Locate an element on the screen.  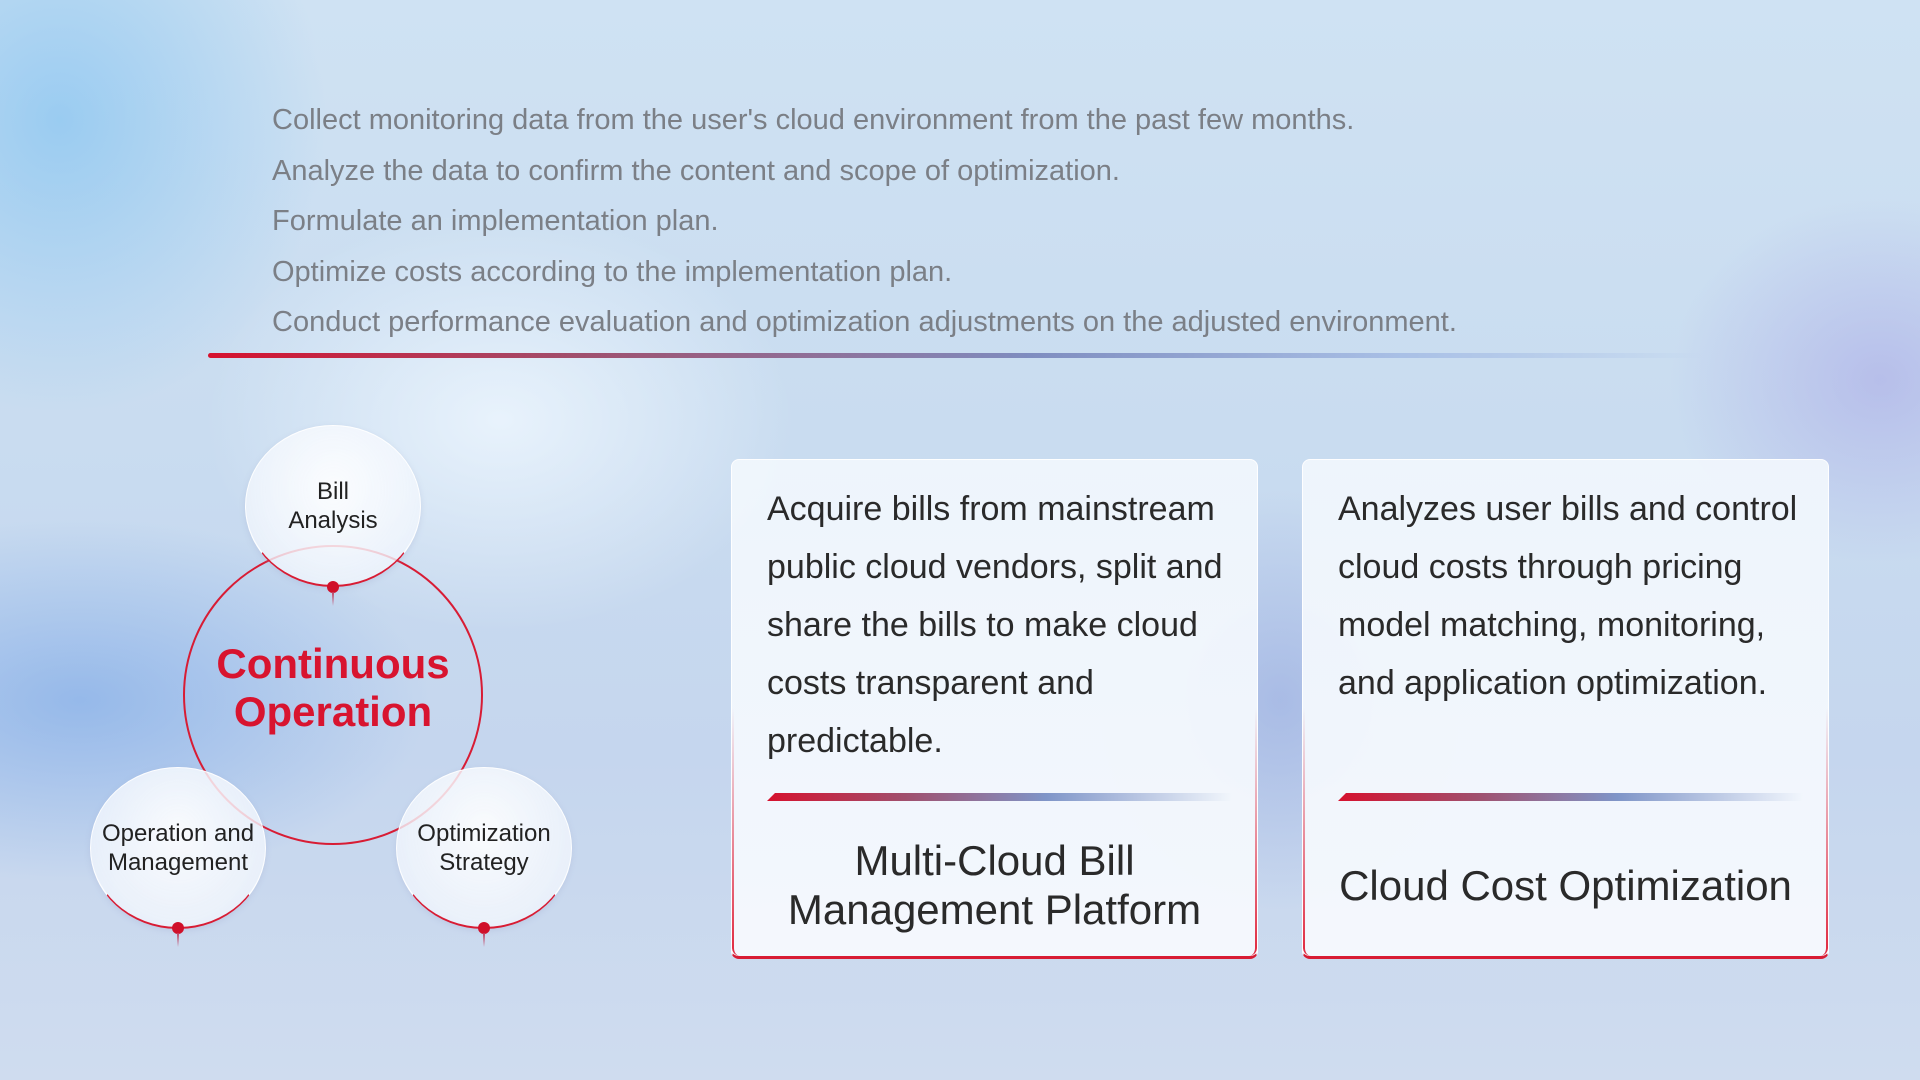
gradient-divider is located at coordinates (955, 355).